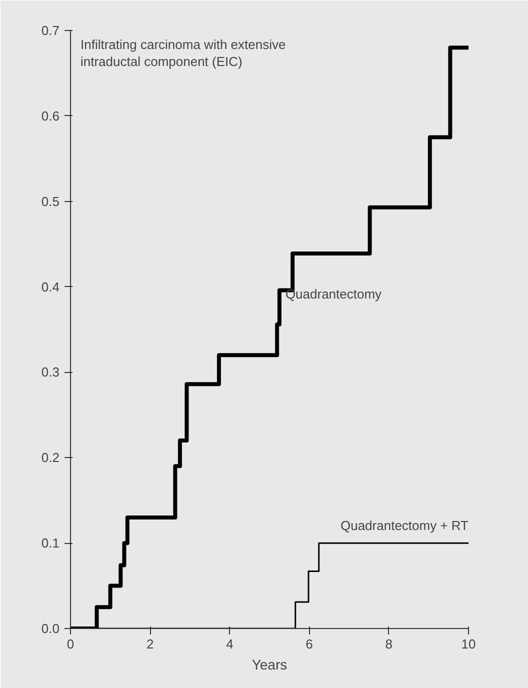  Describe the element at coordinates (404, 526) in the screenshot. I see `series-label: Quadrantectomy + RT` at that location.